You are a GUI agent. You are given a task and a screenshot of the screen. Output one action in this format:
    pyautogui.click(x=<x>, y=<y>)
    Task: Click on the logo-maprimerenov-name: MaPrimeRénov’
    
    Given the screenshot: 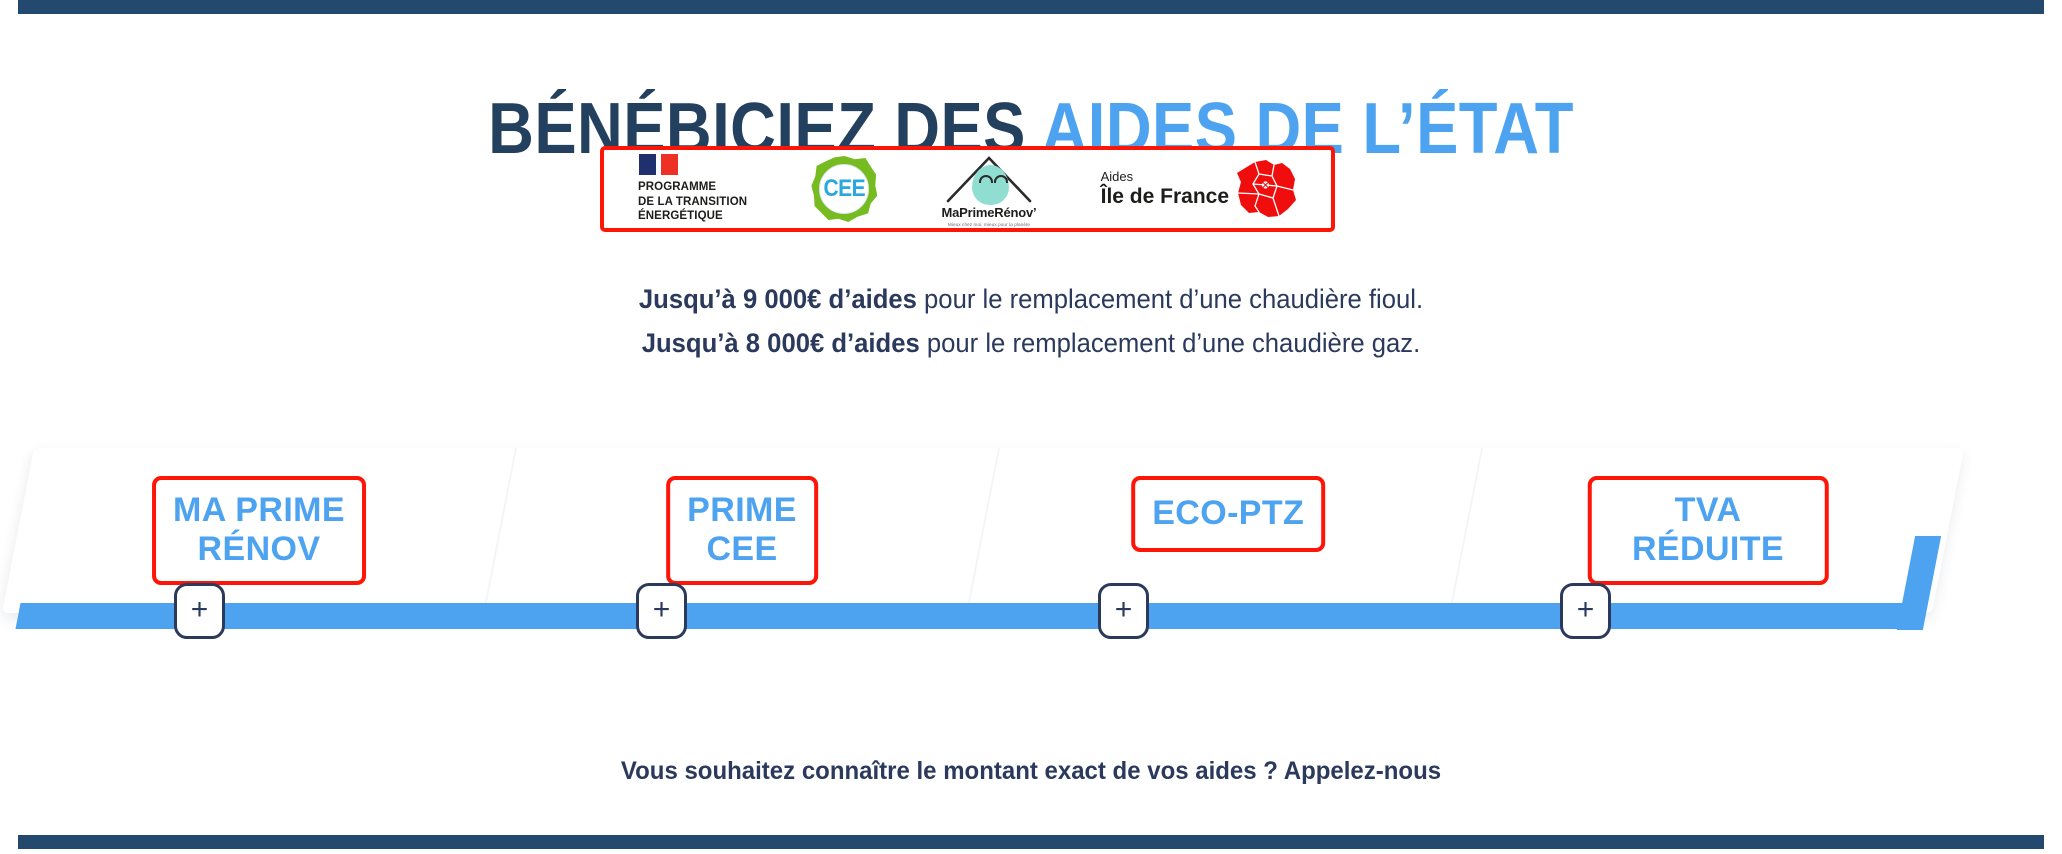 What is the action you would take?
    pyautogui.click(x=989, y=212)
    